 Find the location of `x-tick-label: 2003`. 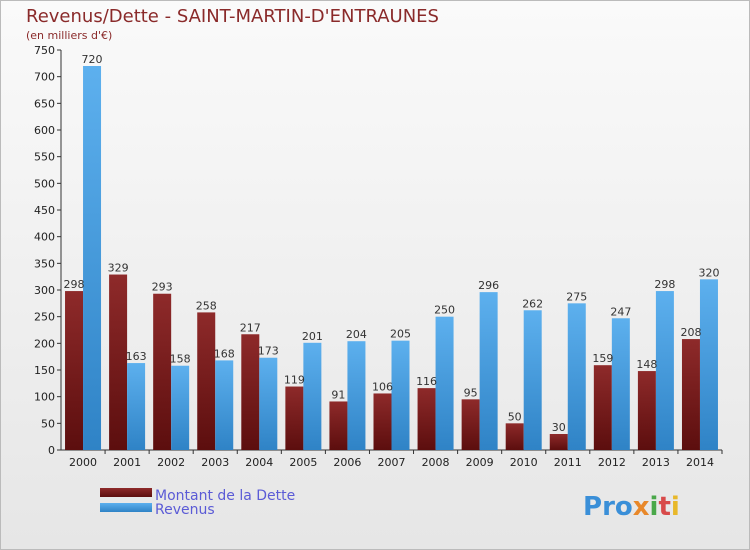

x-tick-label: 2003 is located at coordinates (215, 462).